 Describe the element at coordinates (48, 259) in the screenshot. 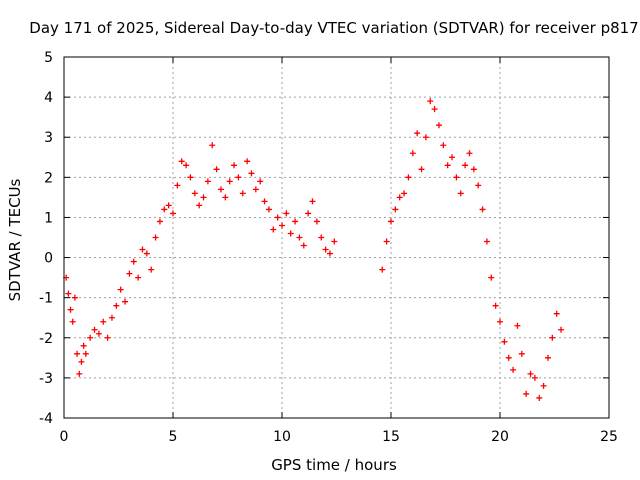

I see `y-tick-label: 0` at that location.